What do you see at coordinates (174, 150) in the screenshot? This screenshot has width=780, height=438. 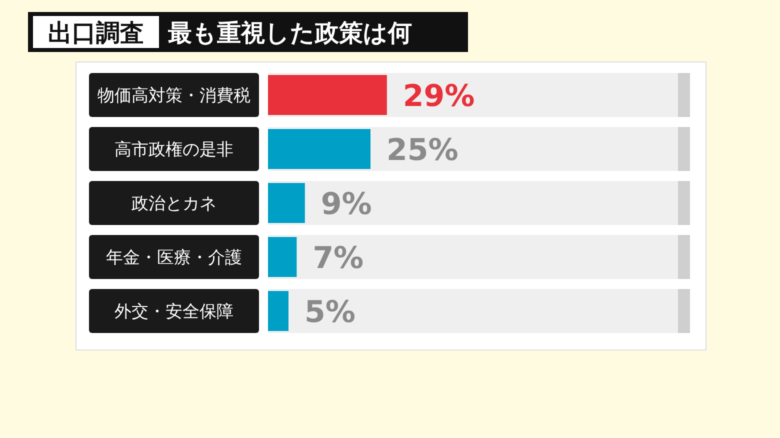 I see `y-tick-label: 高市政権の是非` at bounding box center [174, 150].